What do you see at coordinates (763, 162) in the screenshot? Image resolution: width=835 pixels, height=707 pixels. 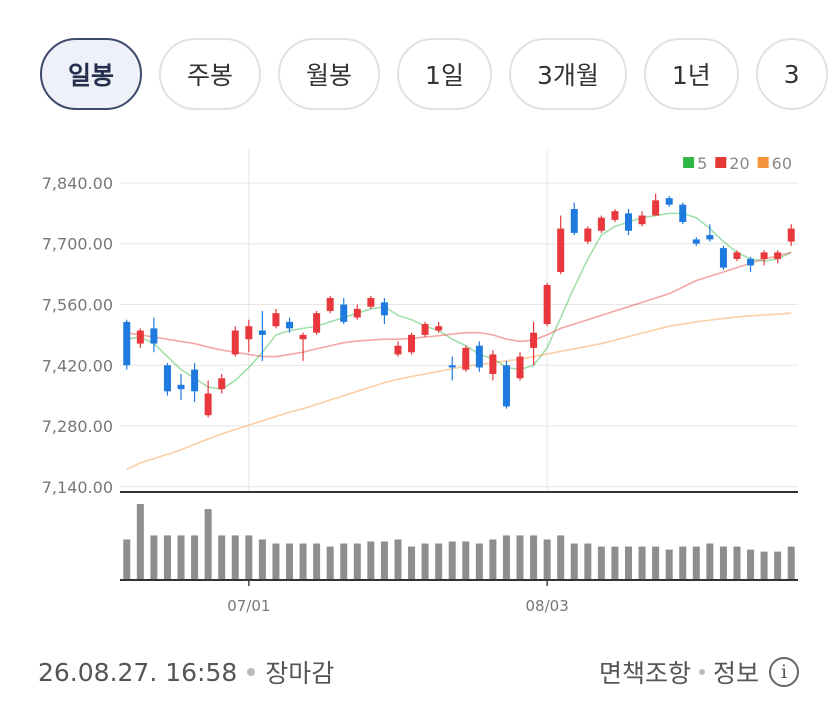 I see `legend-swatch` at bounding box center [763, 162].